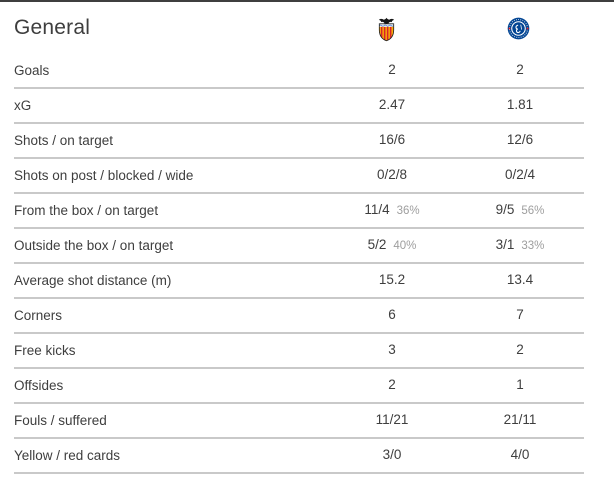 The width and height of the screenshot is (614, 489). What do you see at coordinates (39, 385) in the screenshot?
I see `stat-label: Offsides` at bounding box center [39, 385].